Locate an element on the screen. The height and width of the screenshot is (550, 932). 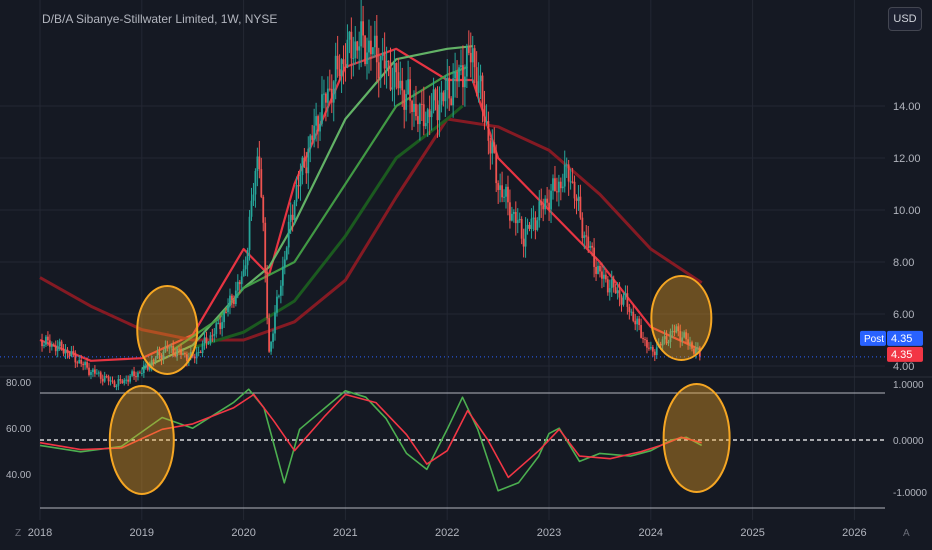
time-axis-label: 2023 is located at coordinates (549, 533).